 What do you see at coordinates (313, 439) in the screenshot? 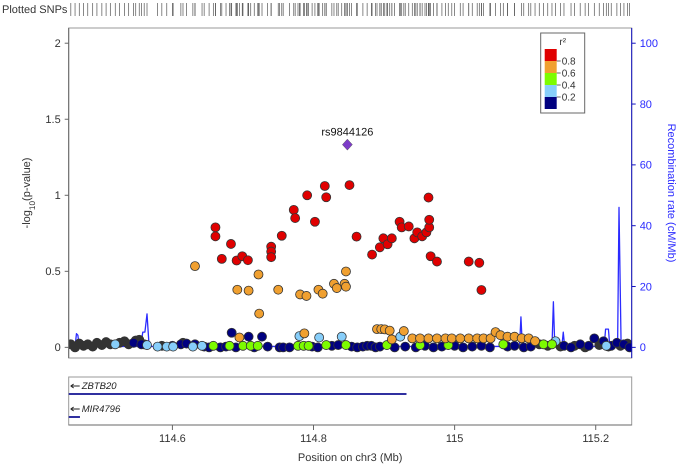
I see `x-tick-label: 114.8` at bounding box center [313, 439].